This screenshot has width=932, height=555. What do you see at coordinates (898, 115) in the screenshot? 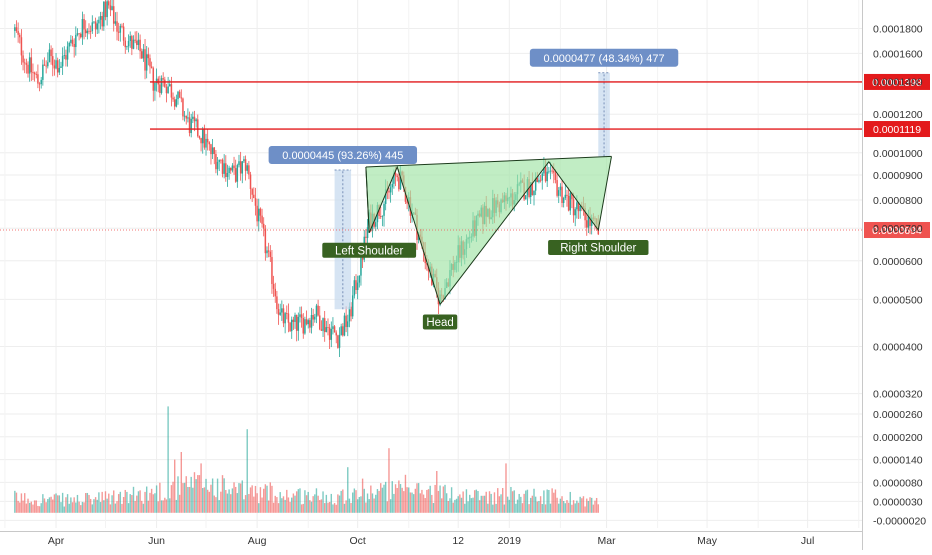
I see `y-tick-label: 0.0001200` at bounding box center [898, 115].